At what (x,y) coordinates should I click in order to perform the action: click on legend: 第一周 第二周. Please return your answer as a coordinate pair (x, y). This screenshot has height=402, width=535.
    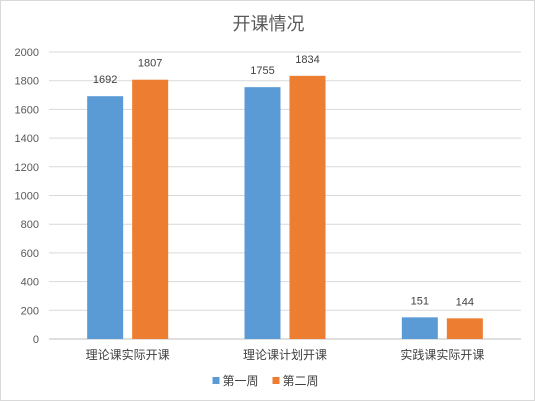
    Looking at the image, I should click on (265, 381).